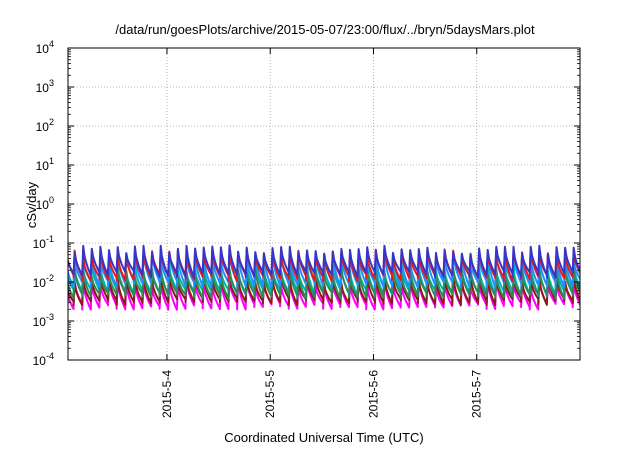  Describe the element at coordinates (50, 317) in the screenshot. I see `y-tick-exponent: -3` at that location.